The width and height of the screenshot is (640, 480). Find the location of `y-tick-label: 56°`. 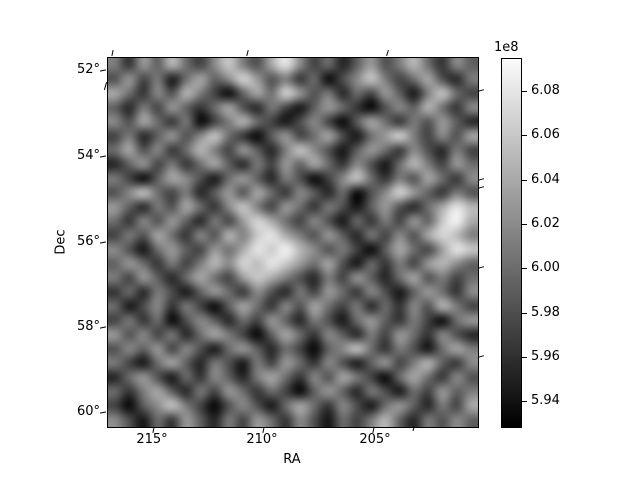

y-tick-label: 56° is located at coordinates (88, 241).